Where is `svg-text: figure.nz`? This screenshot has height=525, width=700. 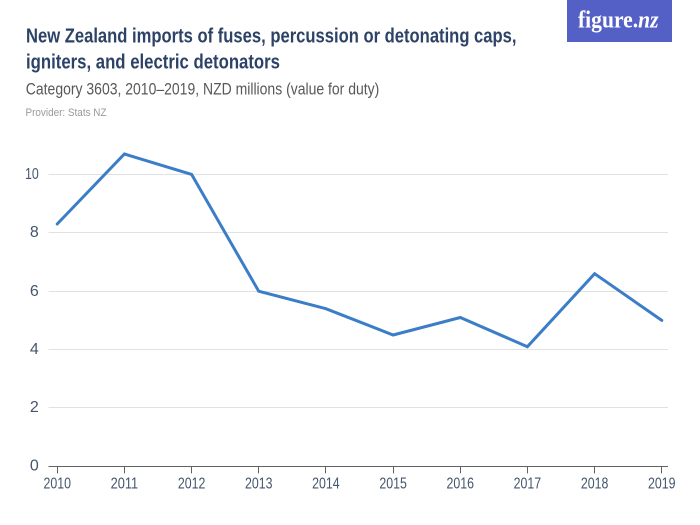
svg-text: figure.nz is located at coordinates (618, 21).